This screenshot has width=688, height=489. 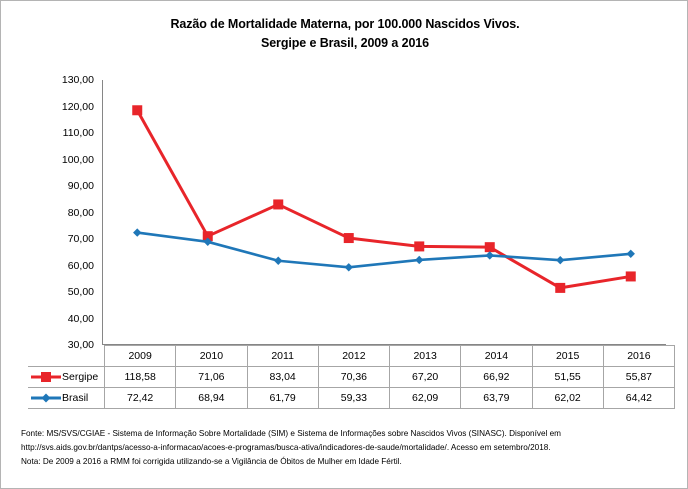 What do you see at coordinates (80, 239) in the screenshot?
I see `y-axis-tick-label: 70,00` at bounding box center [80, 239].